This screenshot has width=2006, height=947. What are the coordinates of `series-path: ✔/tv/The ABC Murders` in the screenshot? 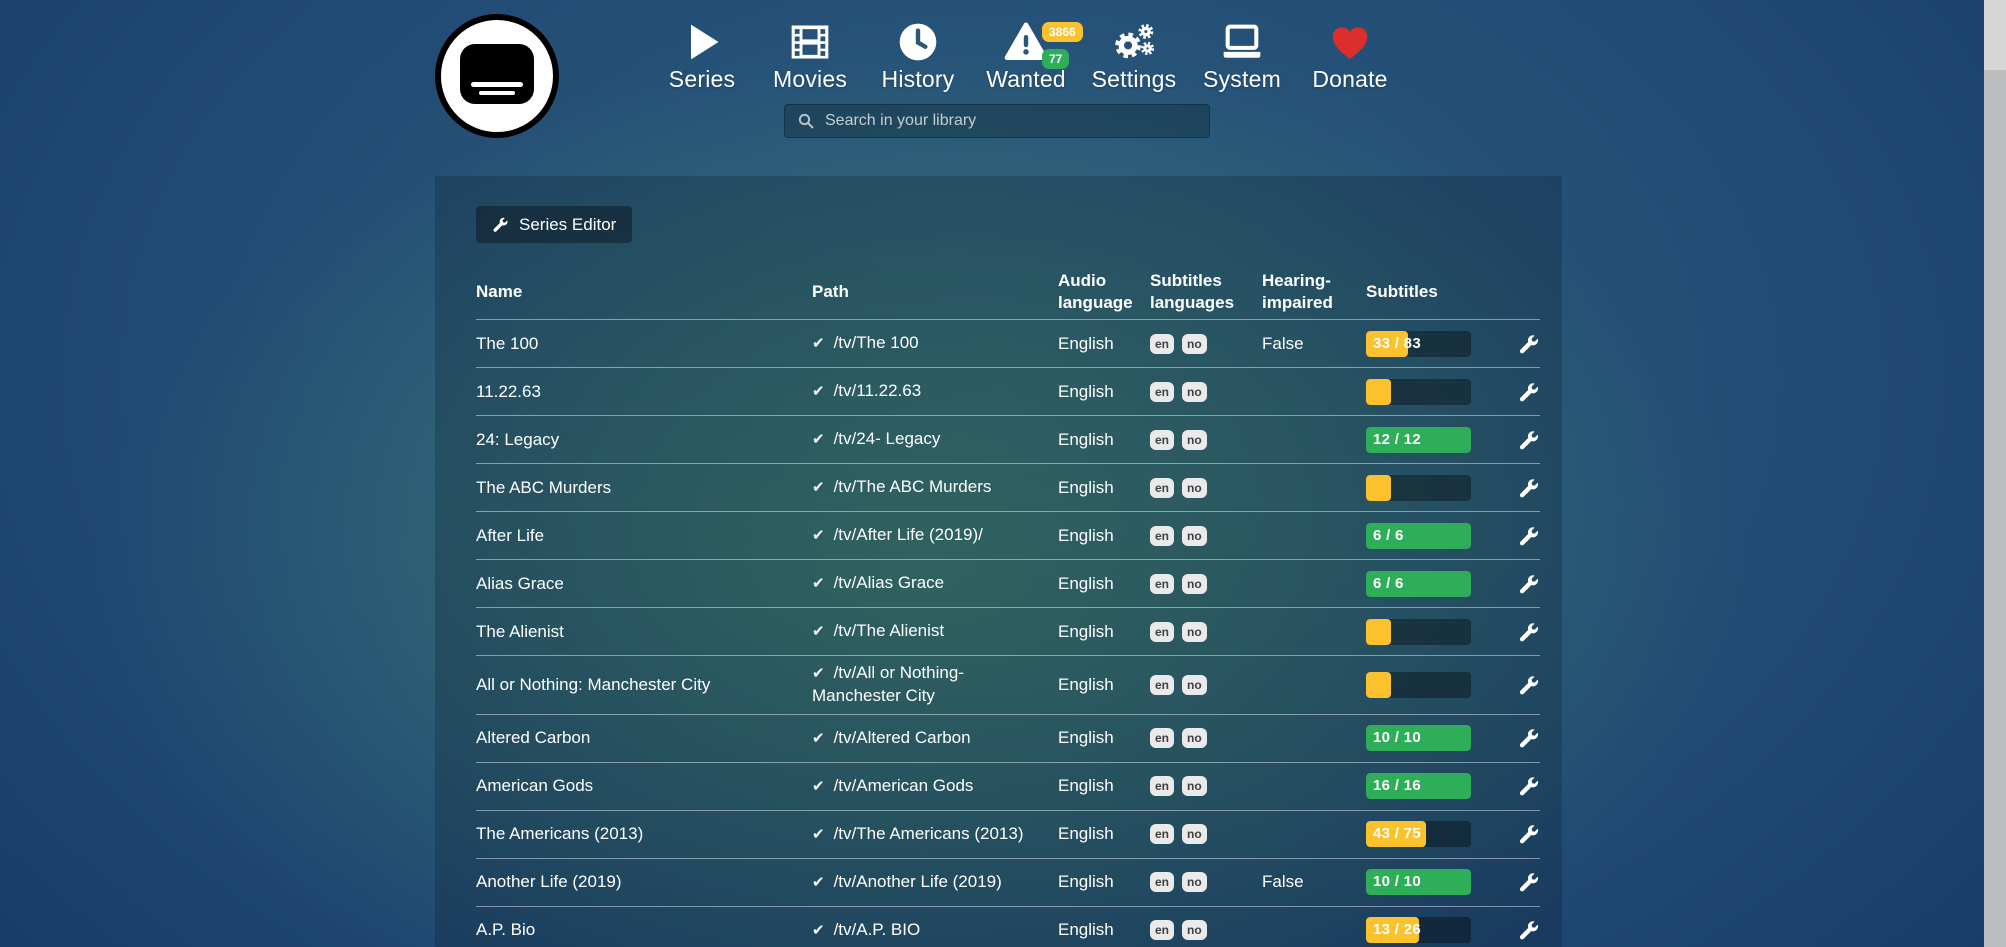 It's located at (902, 487).